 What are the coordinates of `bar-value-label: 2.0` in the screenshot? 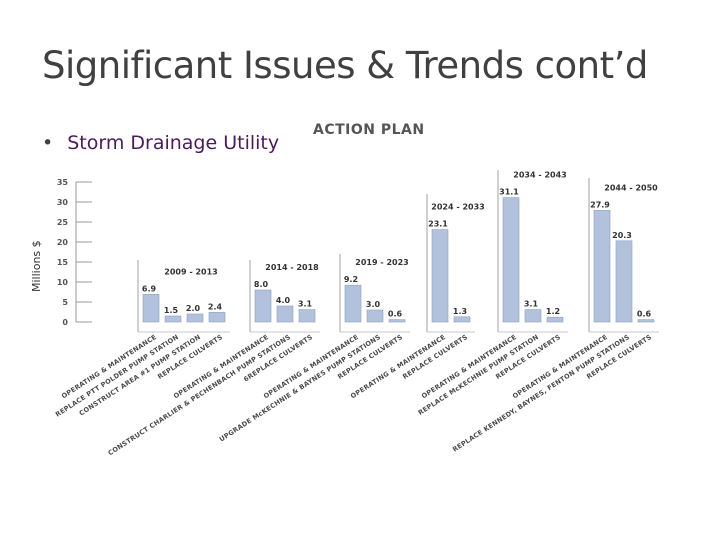 It's located at (193, 308).